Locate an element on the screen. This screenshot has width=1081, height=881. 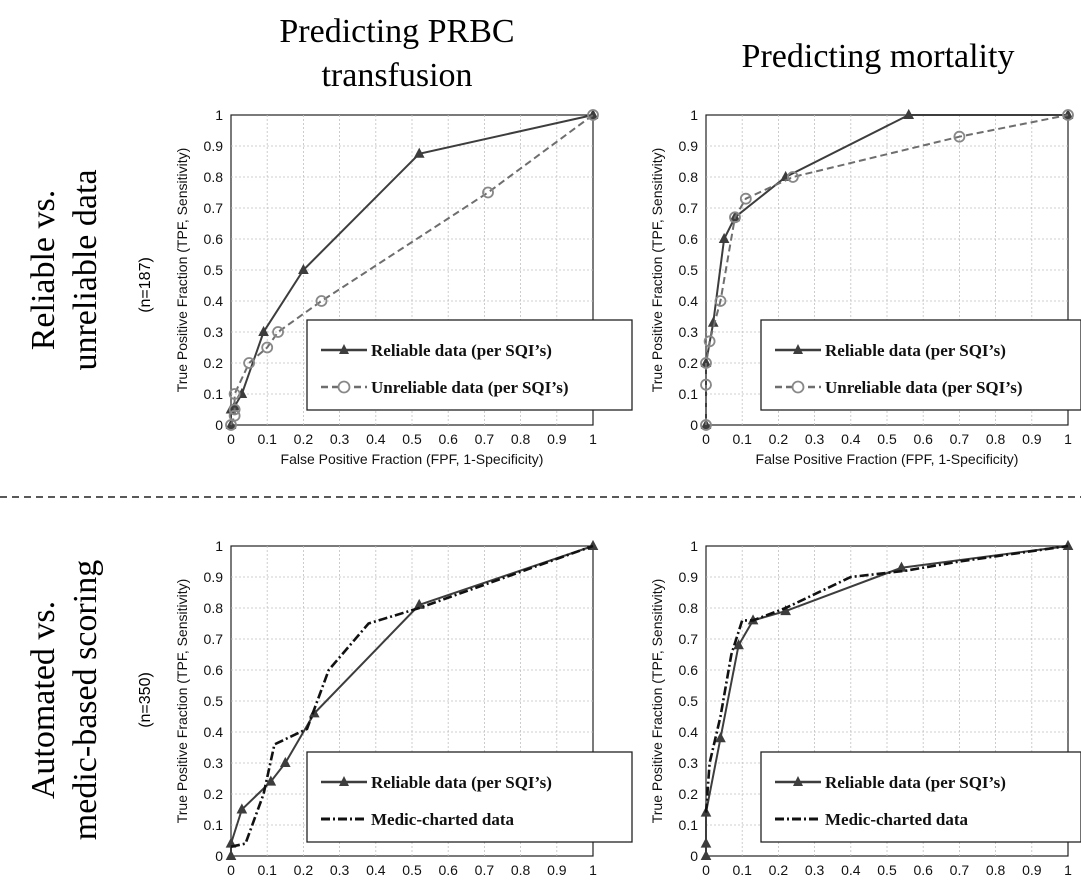
column-title-prbc-line2: transfusion is located at coordinates (396, 75).